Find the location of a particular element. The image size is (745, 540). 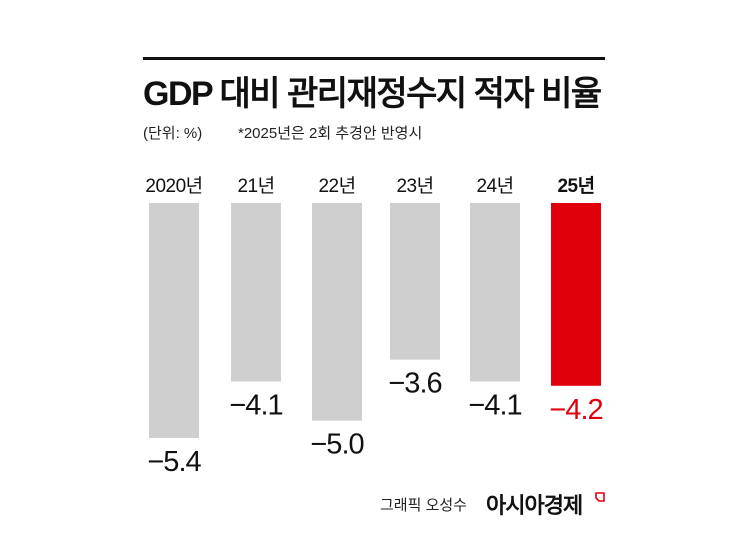

brand-name: 아시아경제 is located at coordinates (534, 505).